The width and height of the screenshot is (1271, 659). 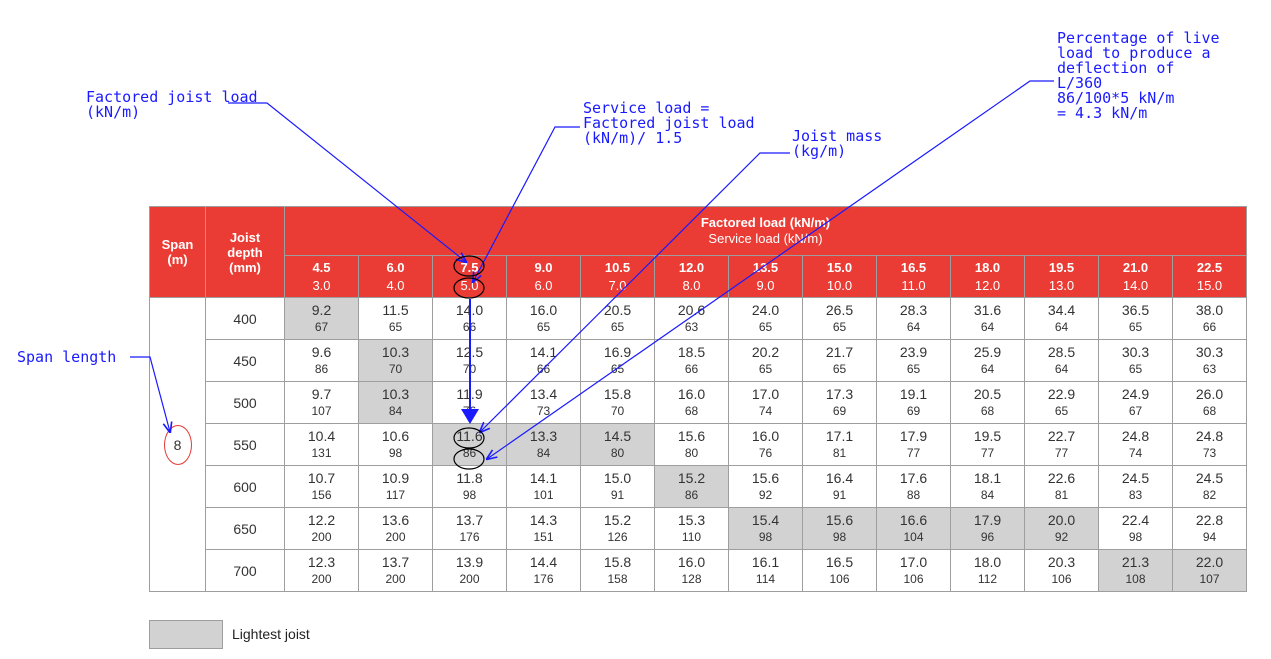 What do you see at coordinates (765, 351) in the screenshot?
I see `factored-capacity-value: 20.2` at bounding box center [765, 351].